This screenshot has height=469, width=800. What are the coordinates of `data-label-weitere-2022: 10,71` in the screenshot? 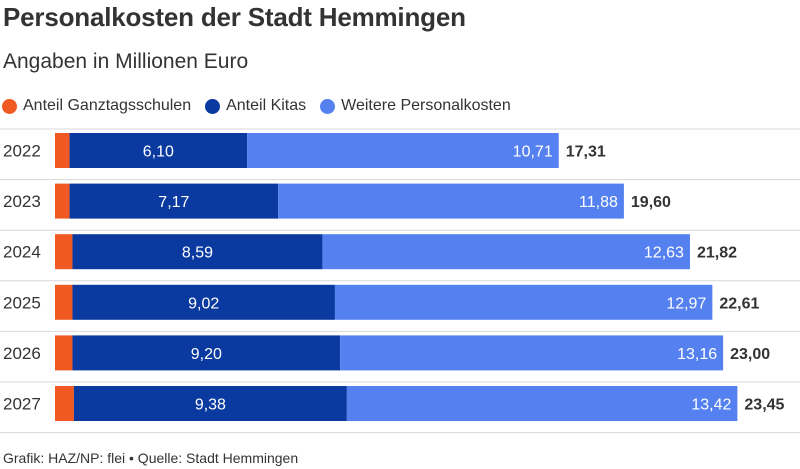 It's located at (533, 152).